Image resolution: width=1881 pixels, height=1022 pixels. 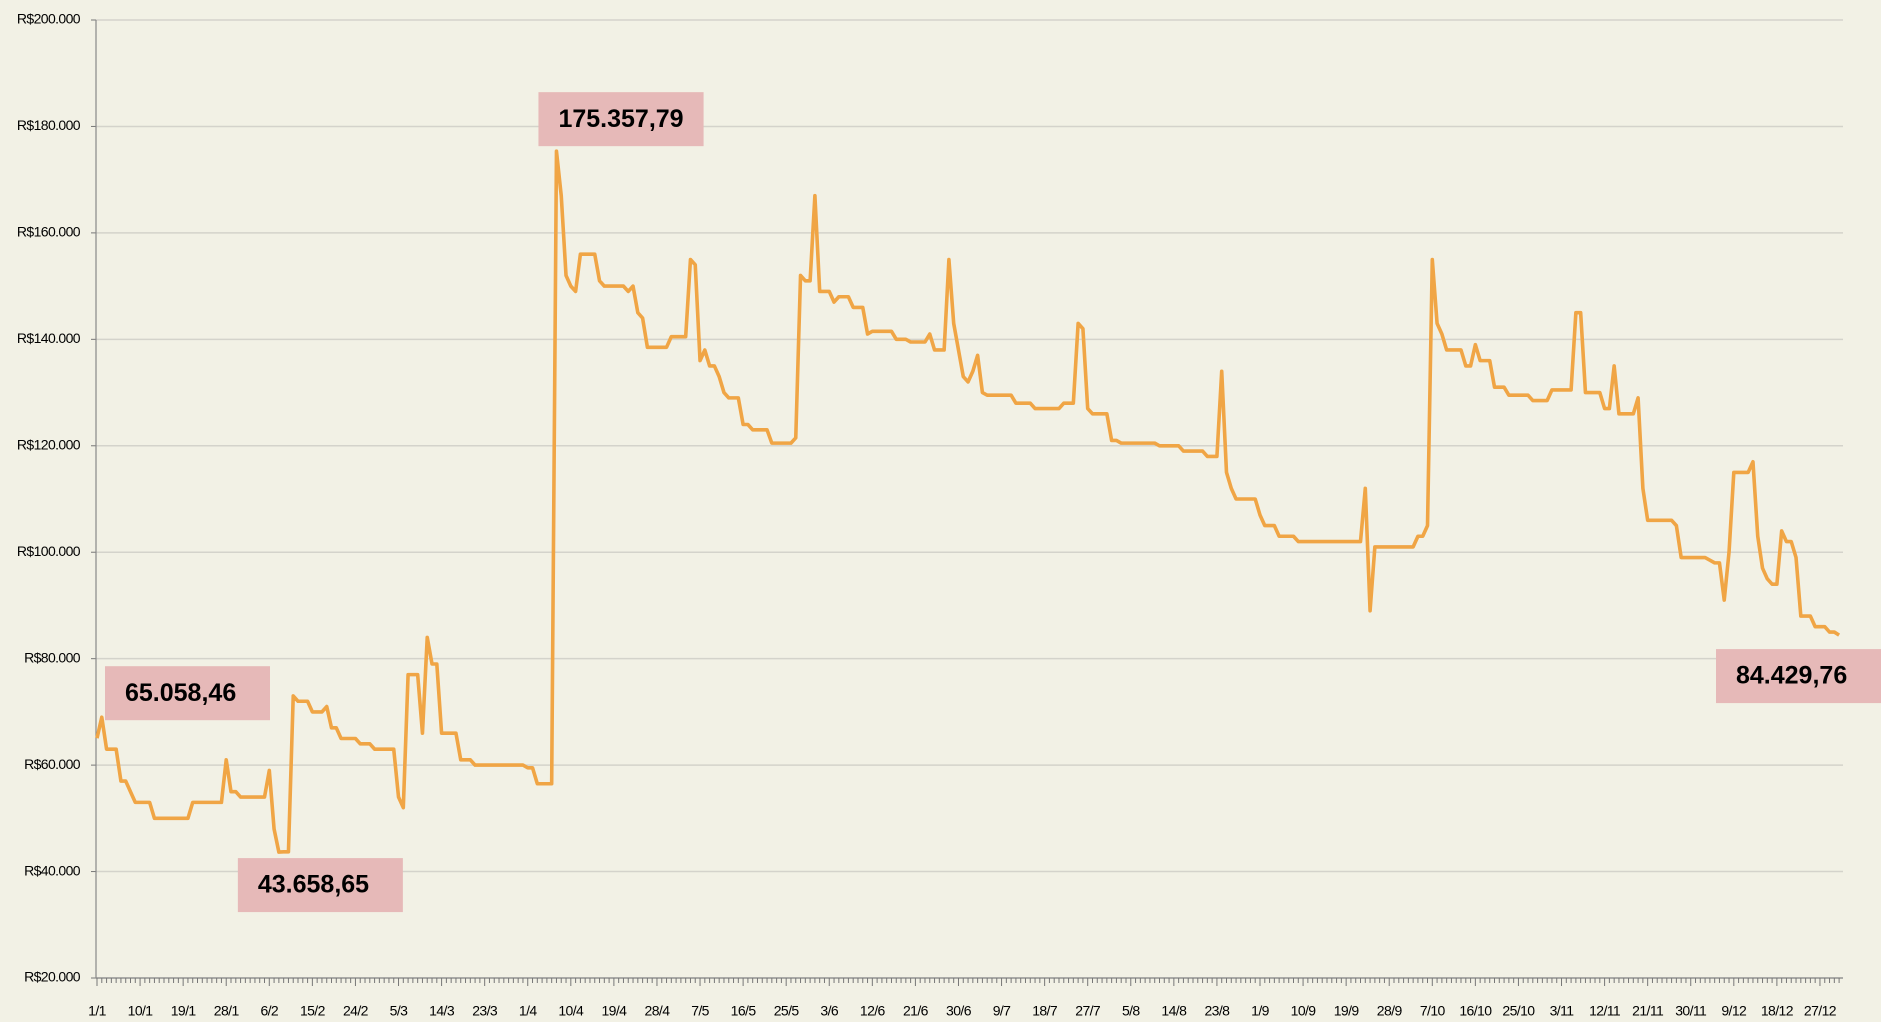 I want to click on x-tick-label: 14/8, so click(x=1174, y=1011).